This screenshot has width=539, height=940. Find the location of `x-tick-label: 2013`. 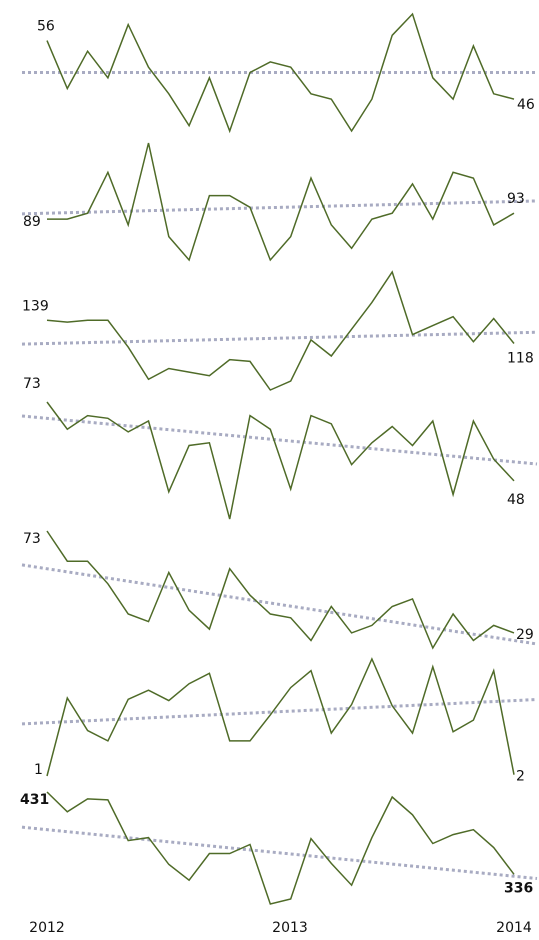

x-tick-label: 2013 is located at coordinates (290, 928).